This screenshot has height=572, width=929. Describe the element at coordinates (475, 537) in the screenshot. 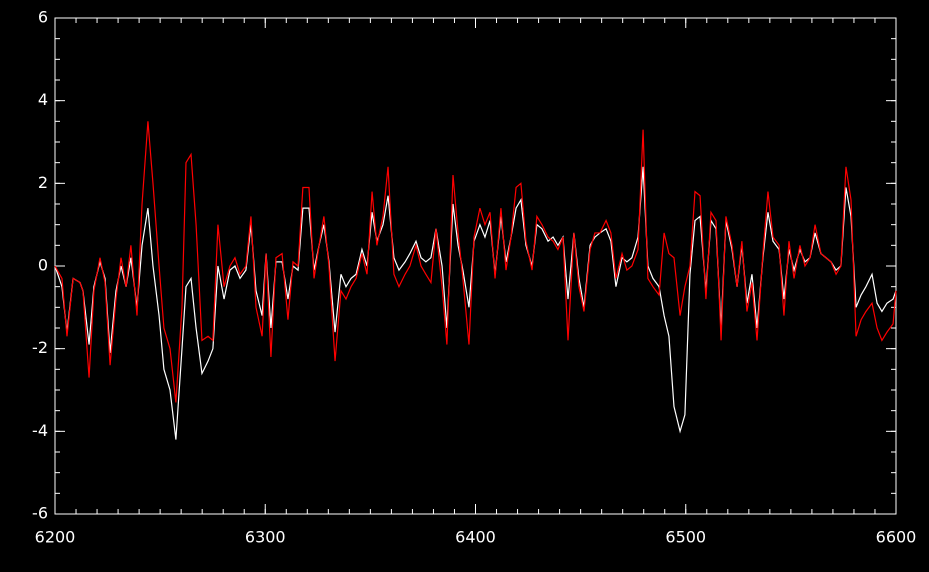

I see `x-tick-label: 6400` at that location.